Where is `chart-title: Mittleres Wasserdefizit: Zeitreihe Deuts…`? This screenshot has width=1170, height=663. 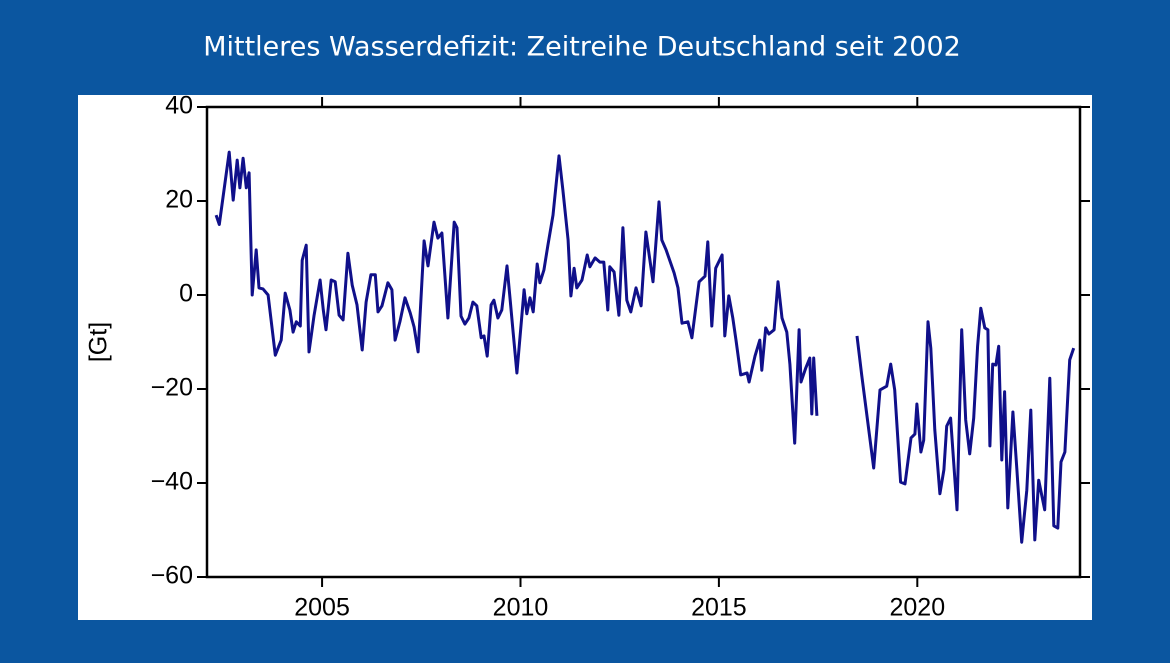 chart-title: Mittleres Wasserdefizit: Zeitreihe Deuts… is located at coordinates (582, 47).